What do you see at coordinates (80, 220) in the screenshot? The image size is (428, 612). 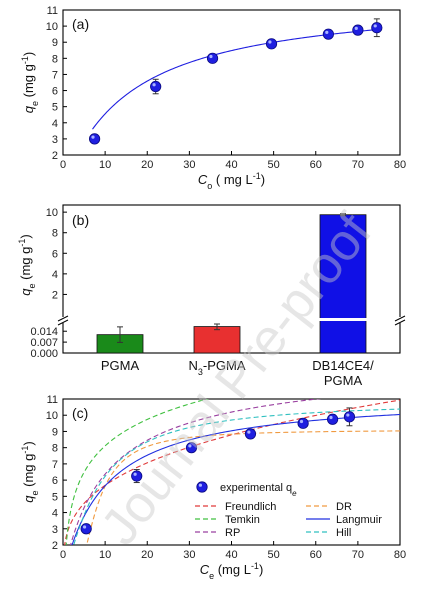 I see `panel-label: (b)` at bounding box center [80, 220].